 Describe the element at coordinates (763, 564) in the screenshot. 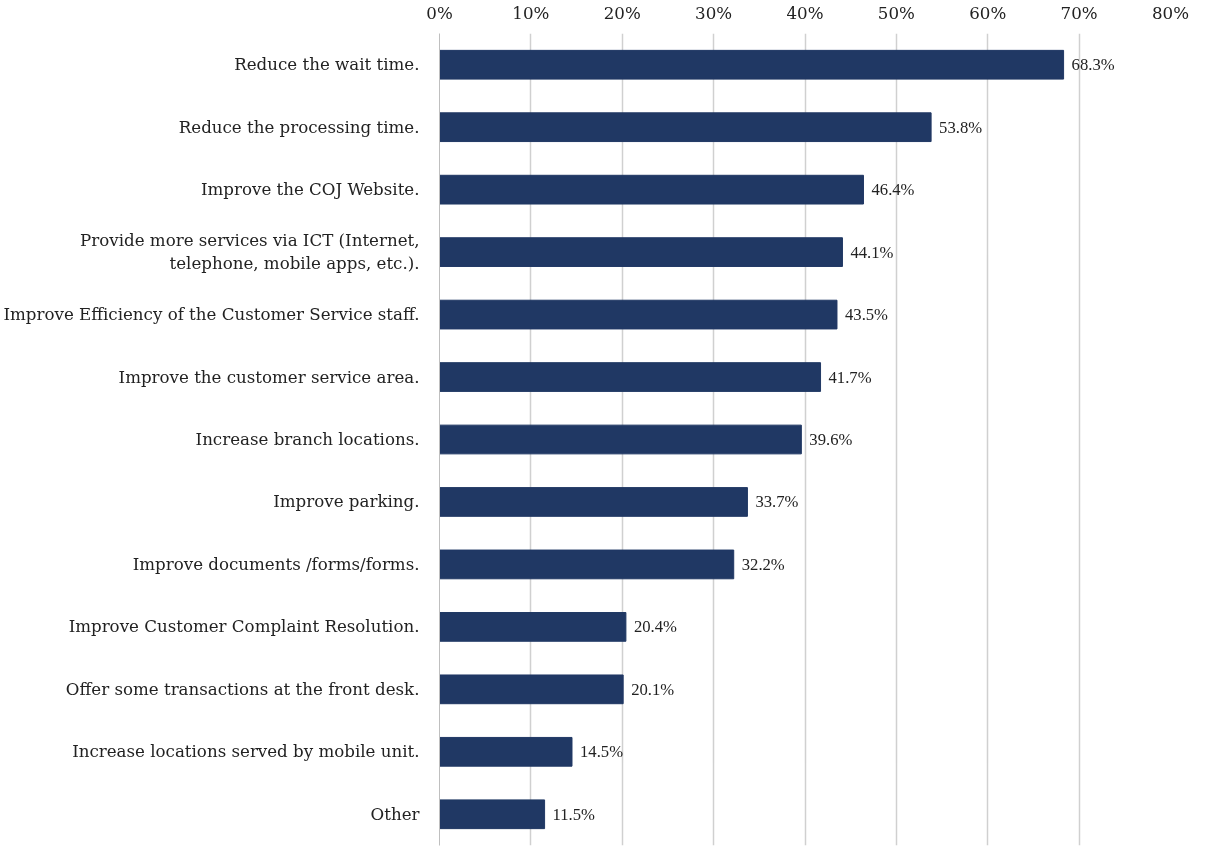

I see `data-label: 32.2%` at that location.